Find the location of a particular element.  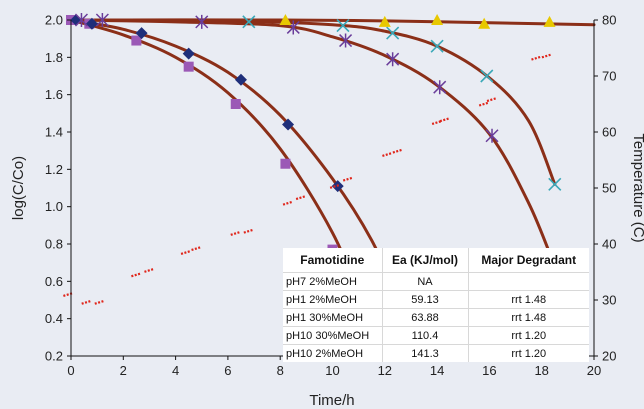

x-tick-label: 20 is located at coordinates (594, 370).